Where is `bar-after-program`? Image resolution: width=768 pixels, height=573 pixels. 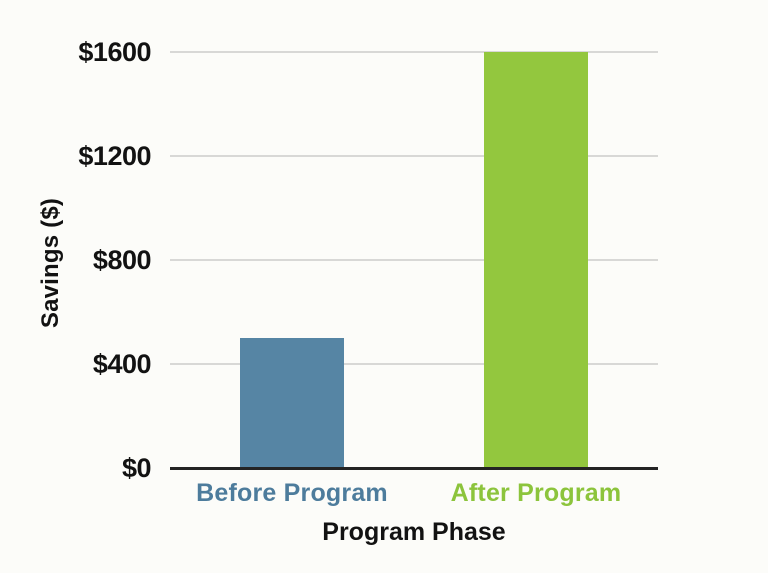
bar-after-program is located at coordinates (536, 260).